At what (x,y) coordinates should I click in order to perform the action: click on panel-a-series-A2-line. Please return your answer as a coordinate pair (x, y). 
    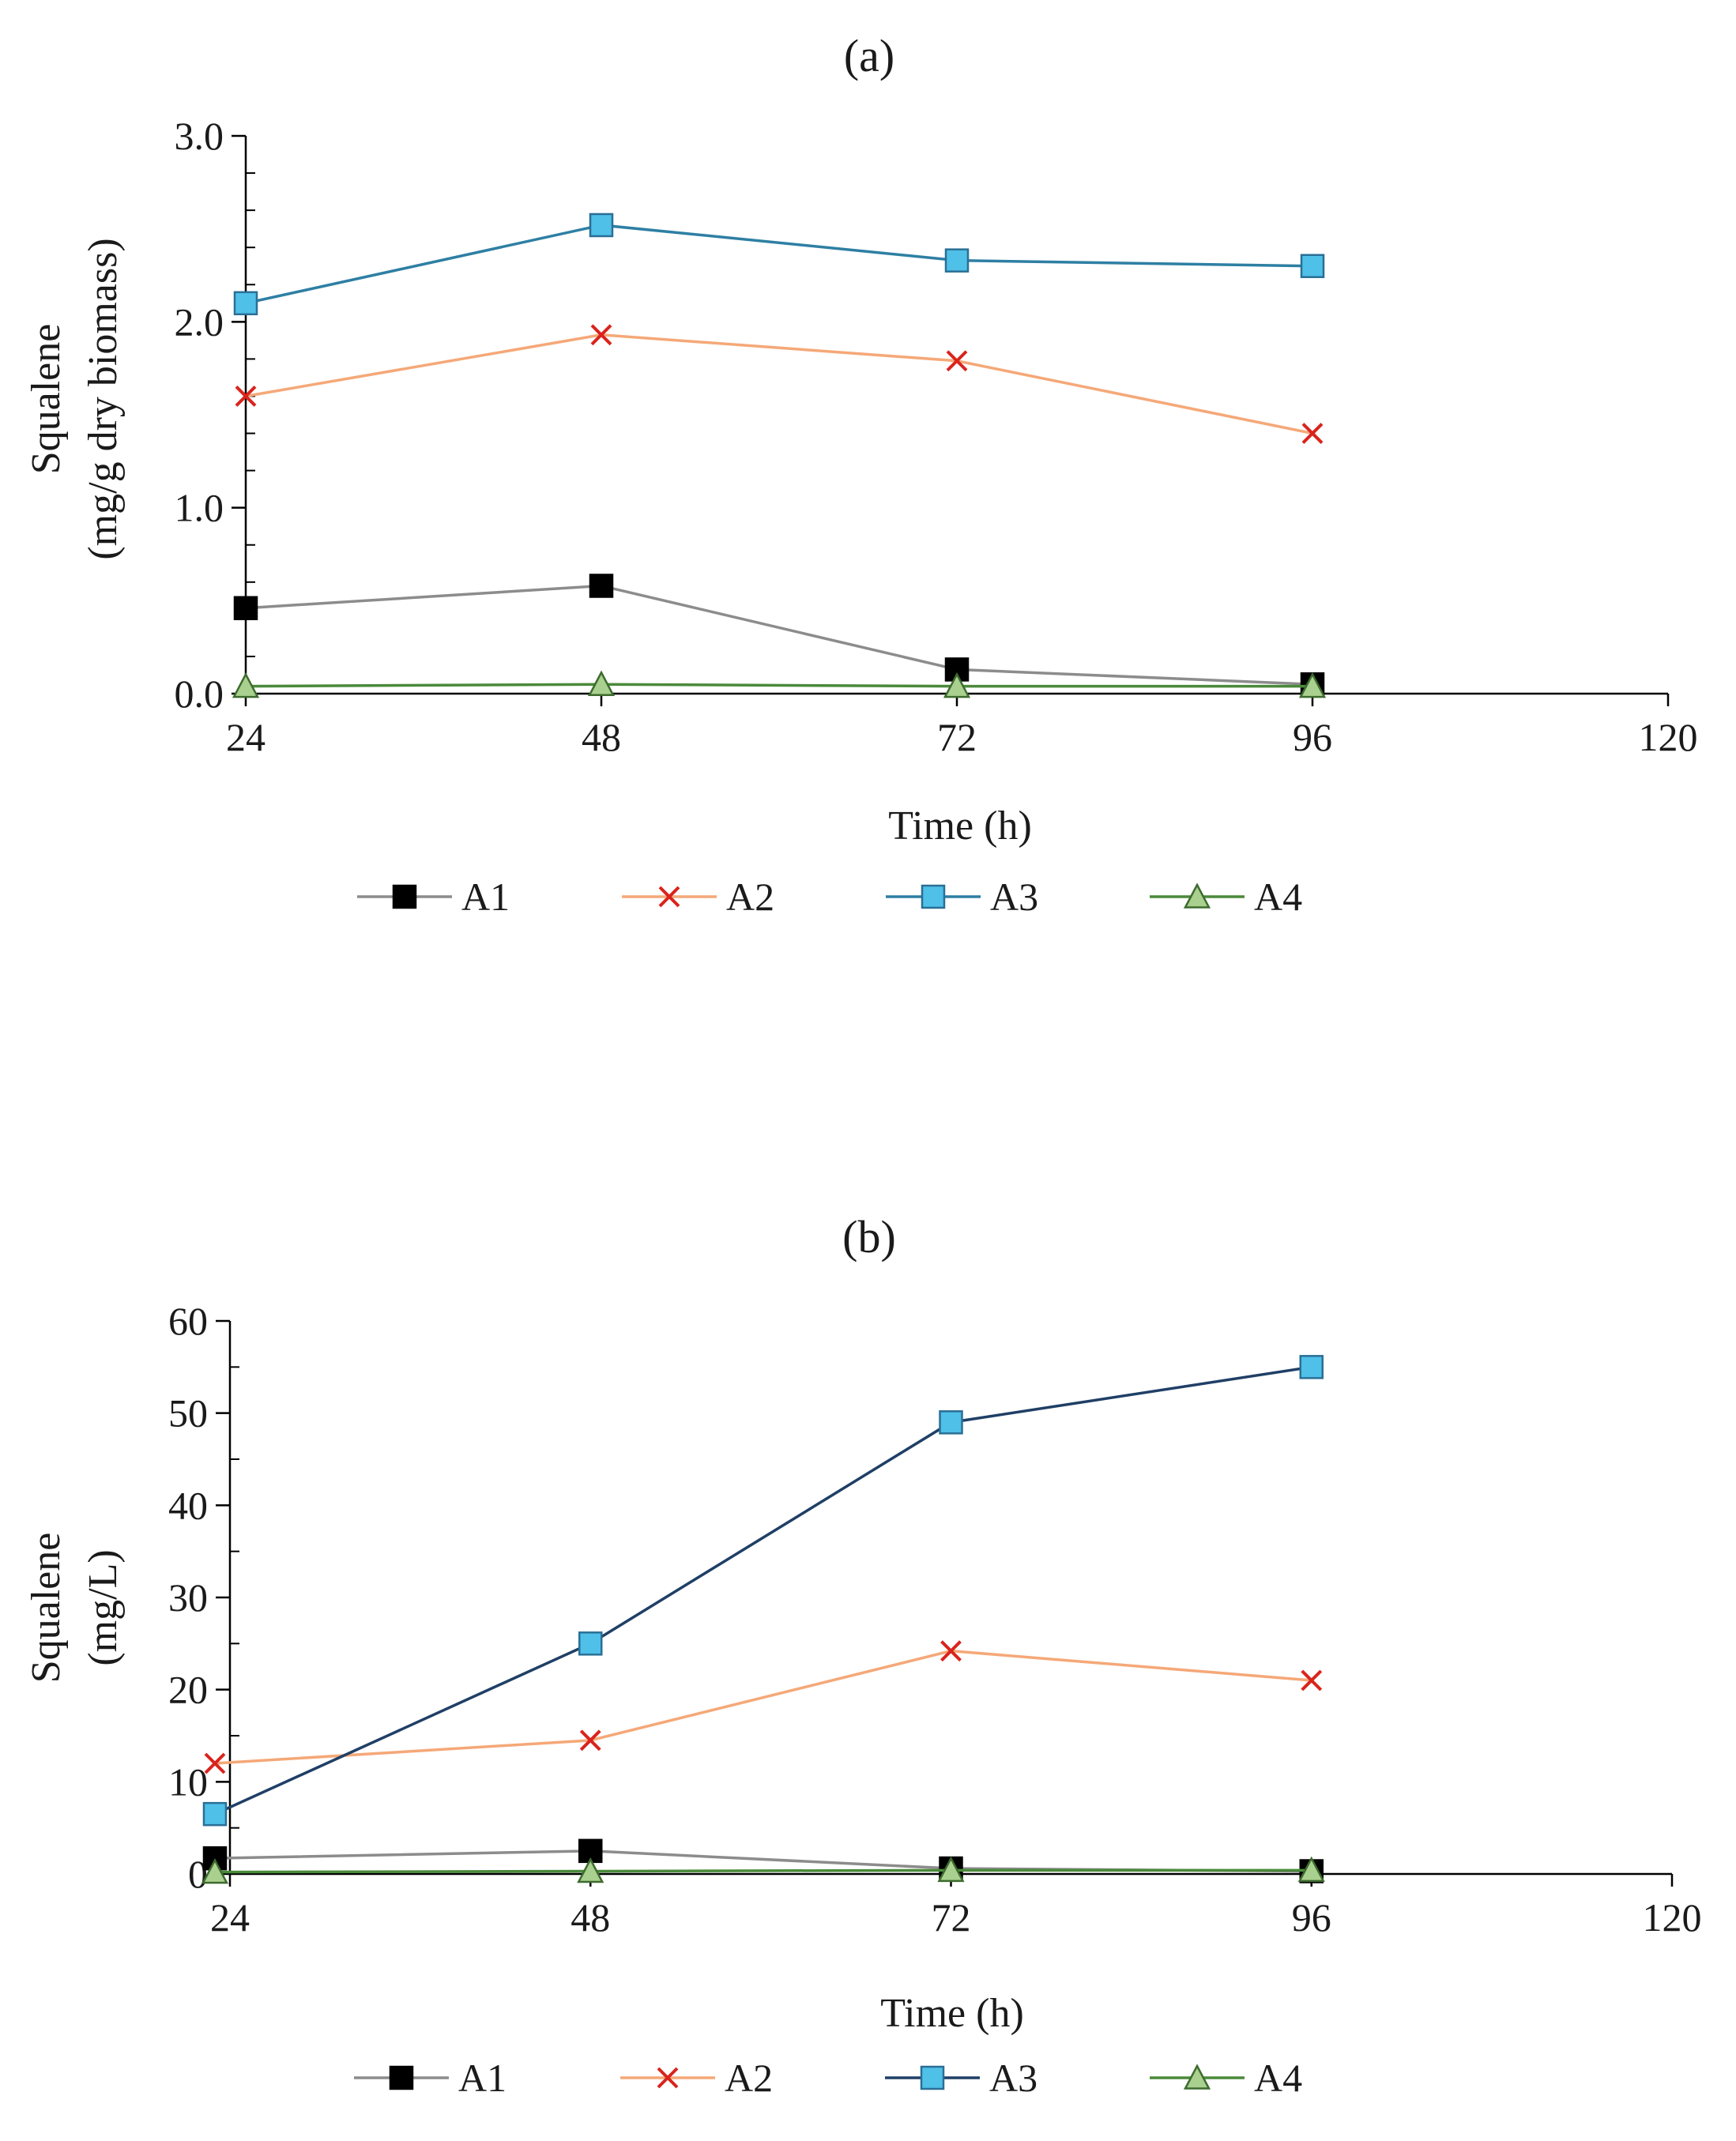
    Looking at the image, I should click on (779, 384).